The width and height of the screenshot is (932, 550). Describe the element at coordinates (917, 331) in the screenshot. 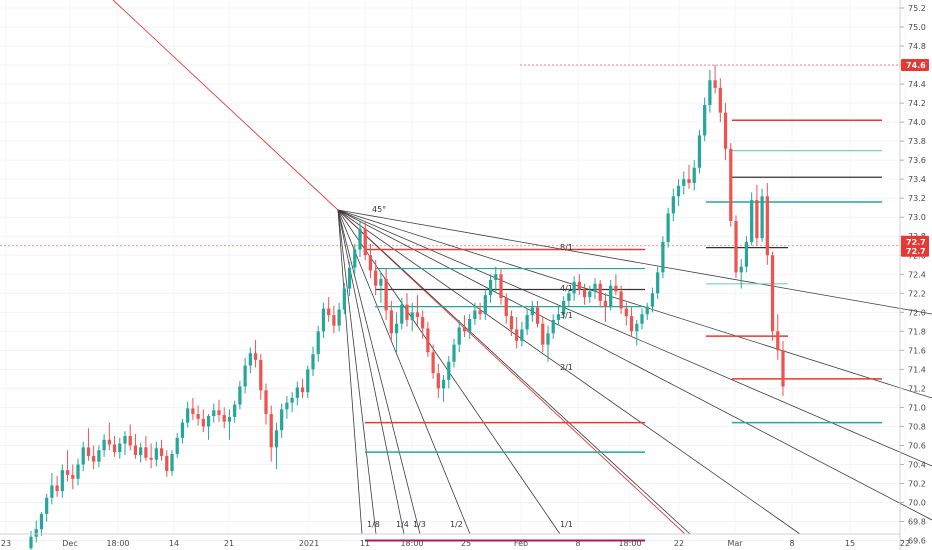

I see `y-tick-label: 71.8` at that location.